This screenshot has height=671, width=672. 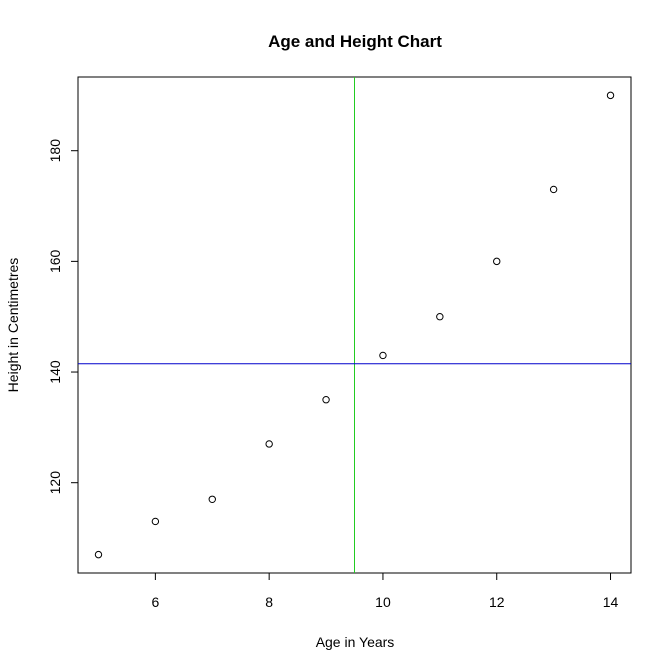 What do you see at coordinates (155, 602) in the screenshot?
I see `x-tick-label: 6` at bounding box center [155, 602].